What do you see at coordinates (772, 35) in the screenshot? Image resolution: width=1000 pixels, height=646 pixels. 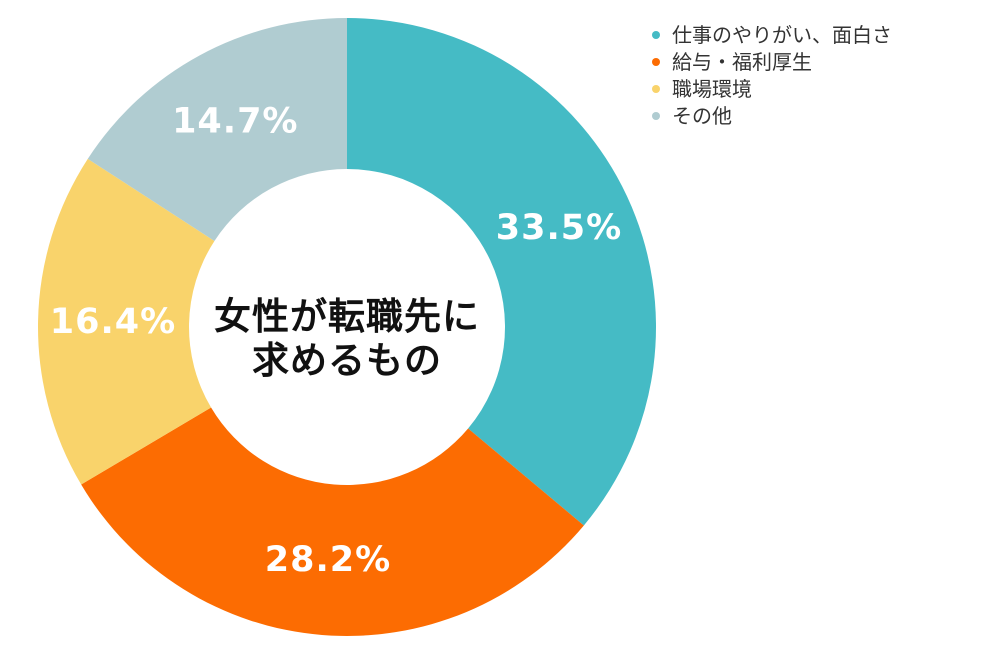 I see `legend-item-work-fulfillment: 仕事のやりがい、面白さ` at bounding box center [772, 35].